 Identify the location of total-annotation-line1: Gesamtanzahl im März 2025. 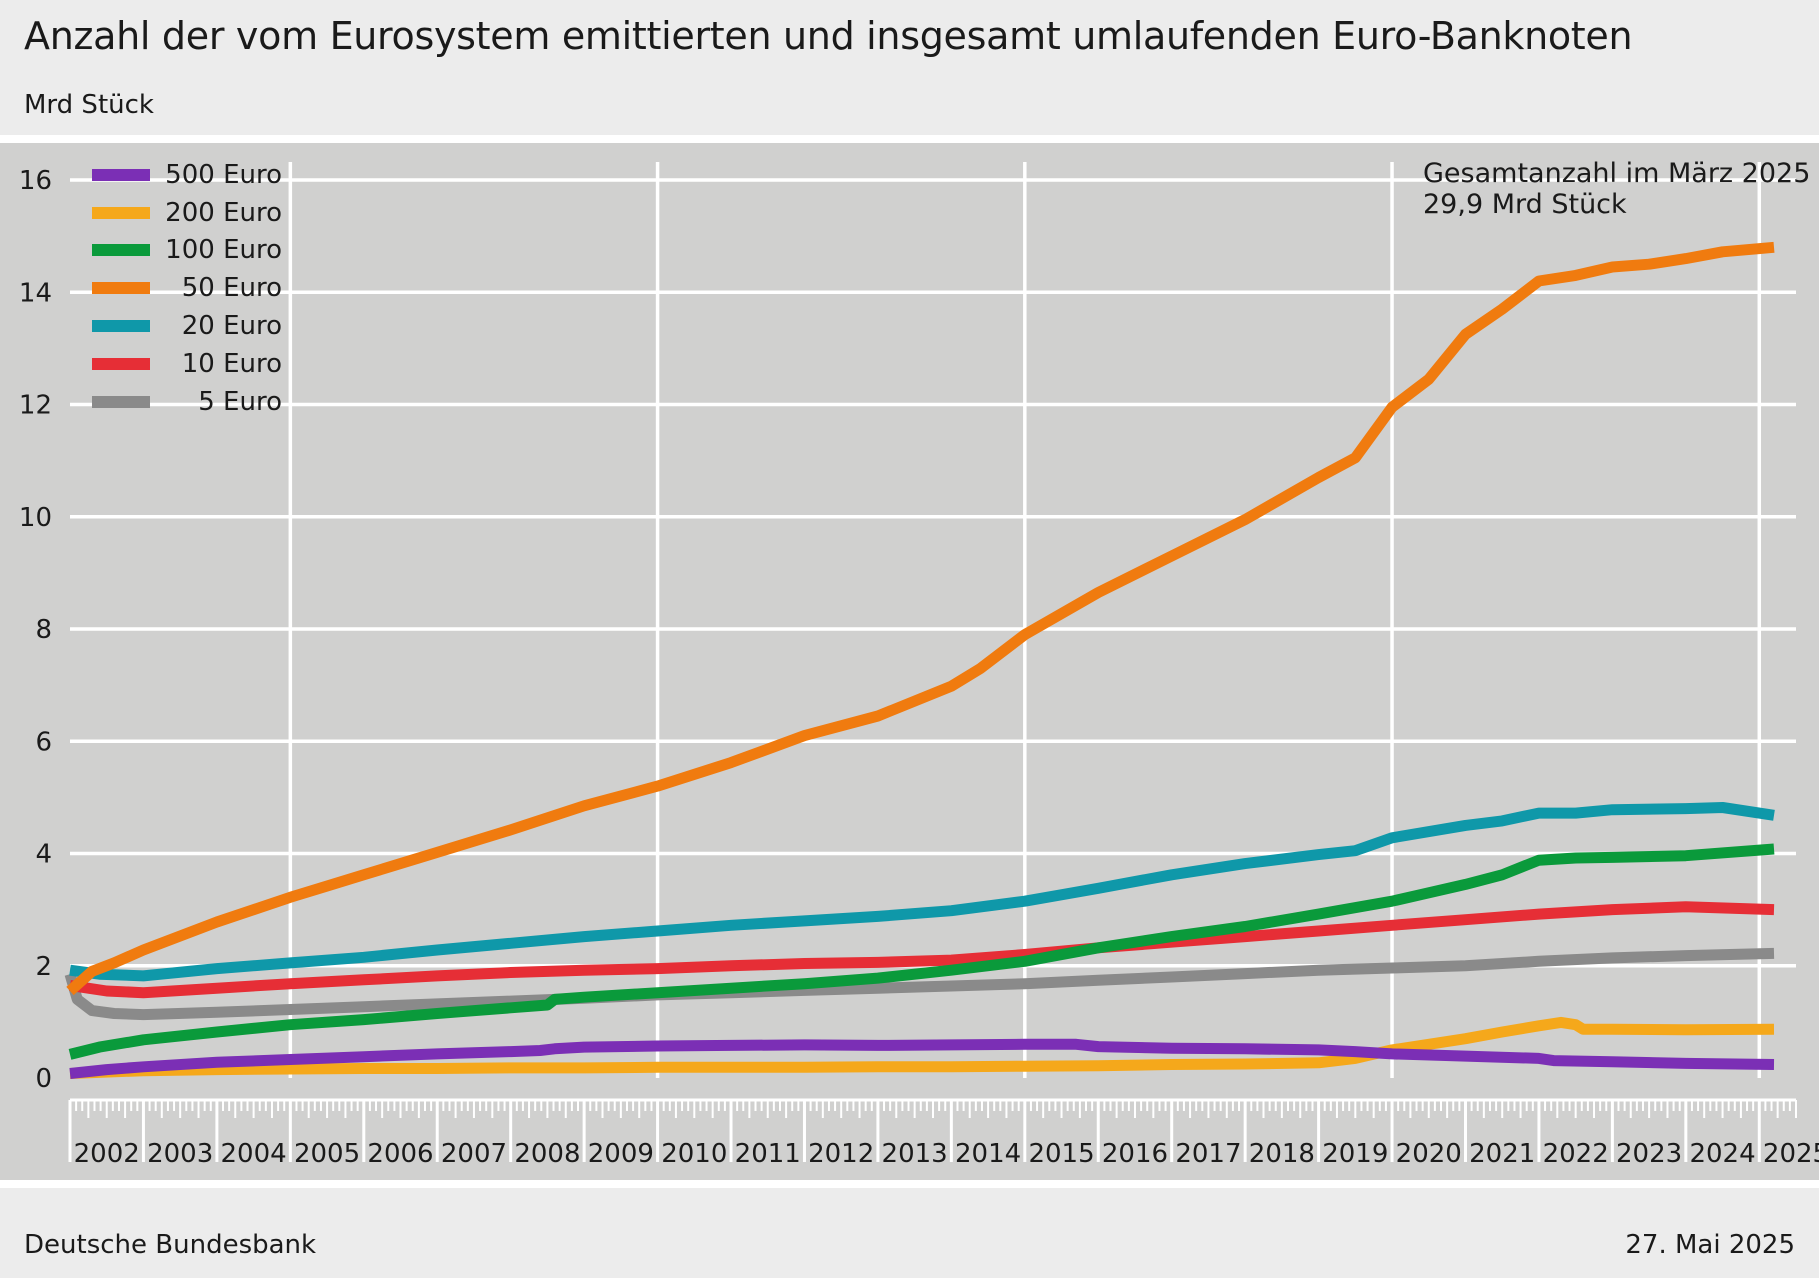
(1617, 173).